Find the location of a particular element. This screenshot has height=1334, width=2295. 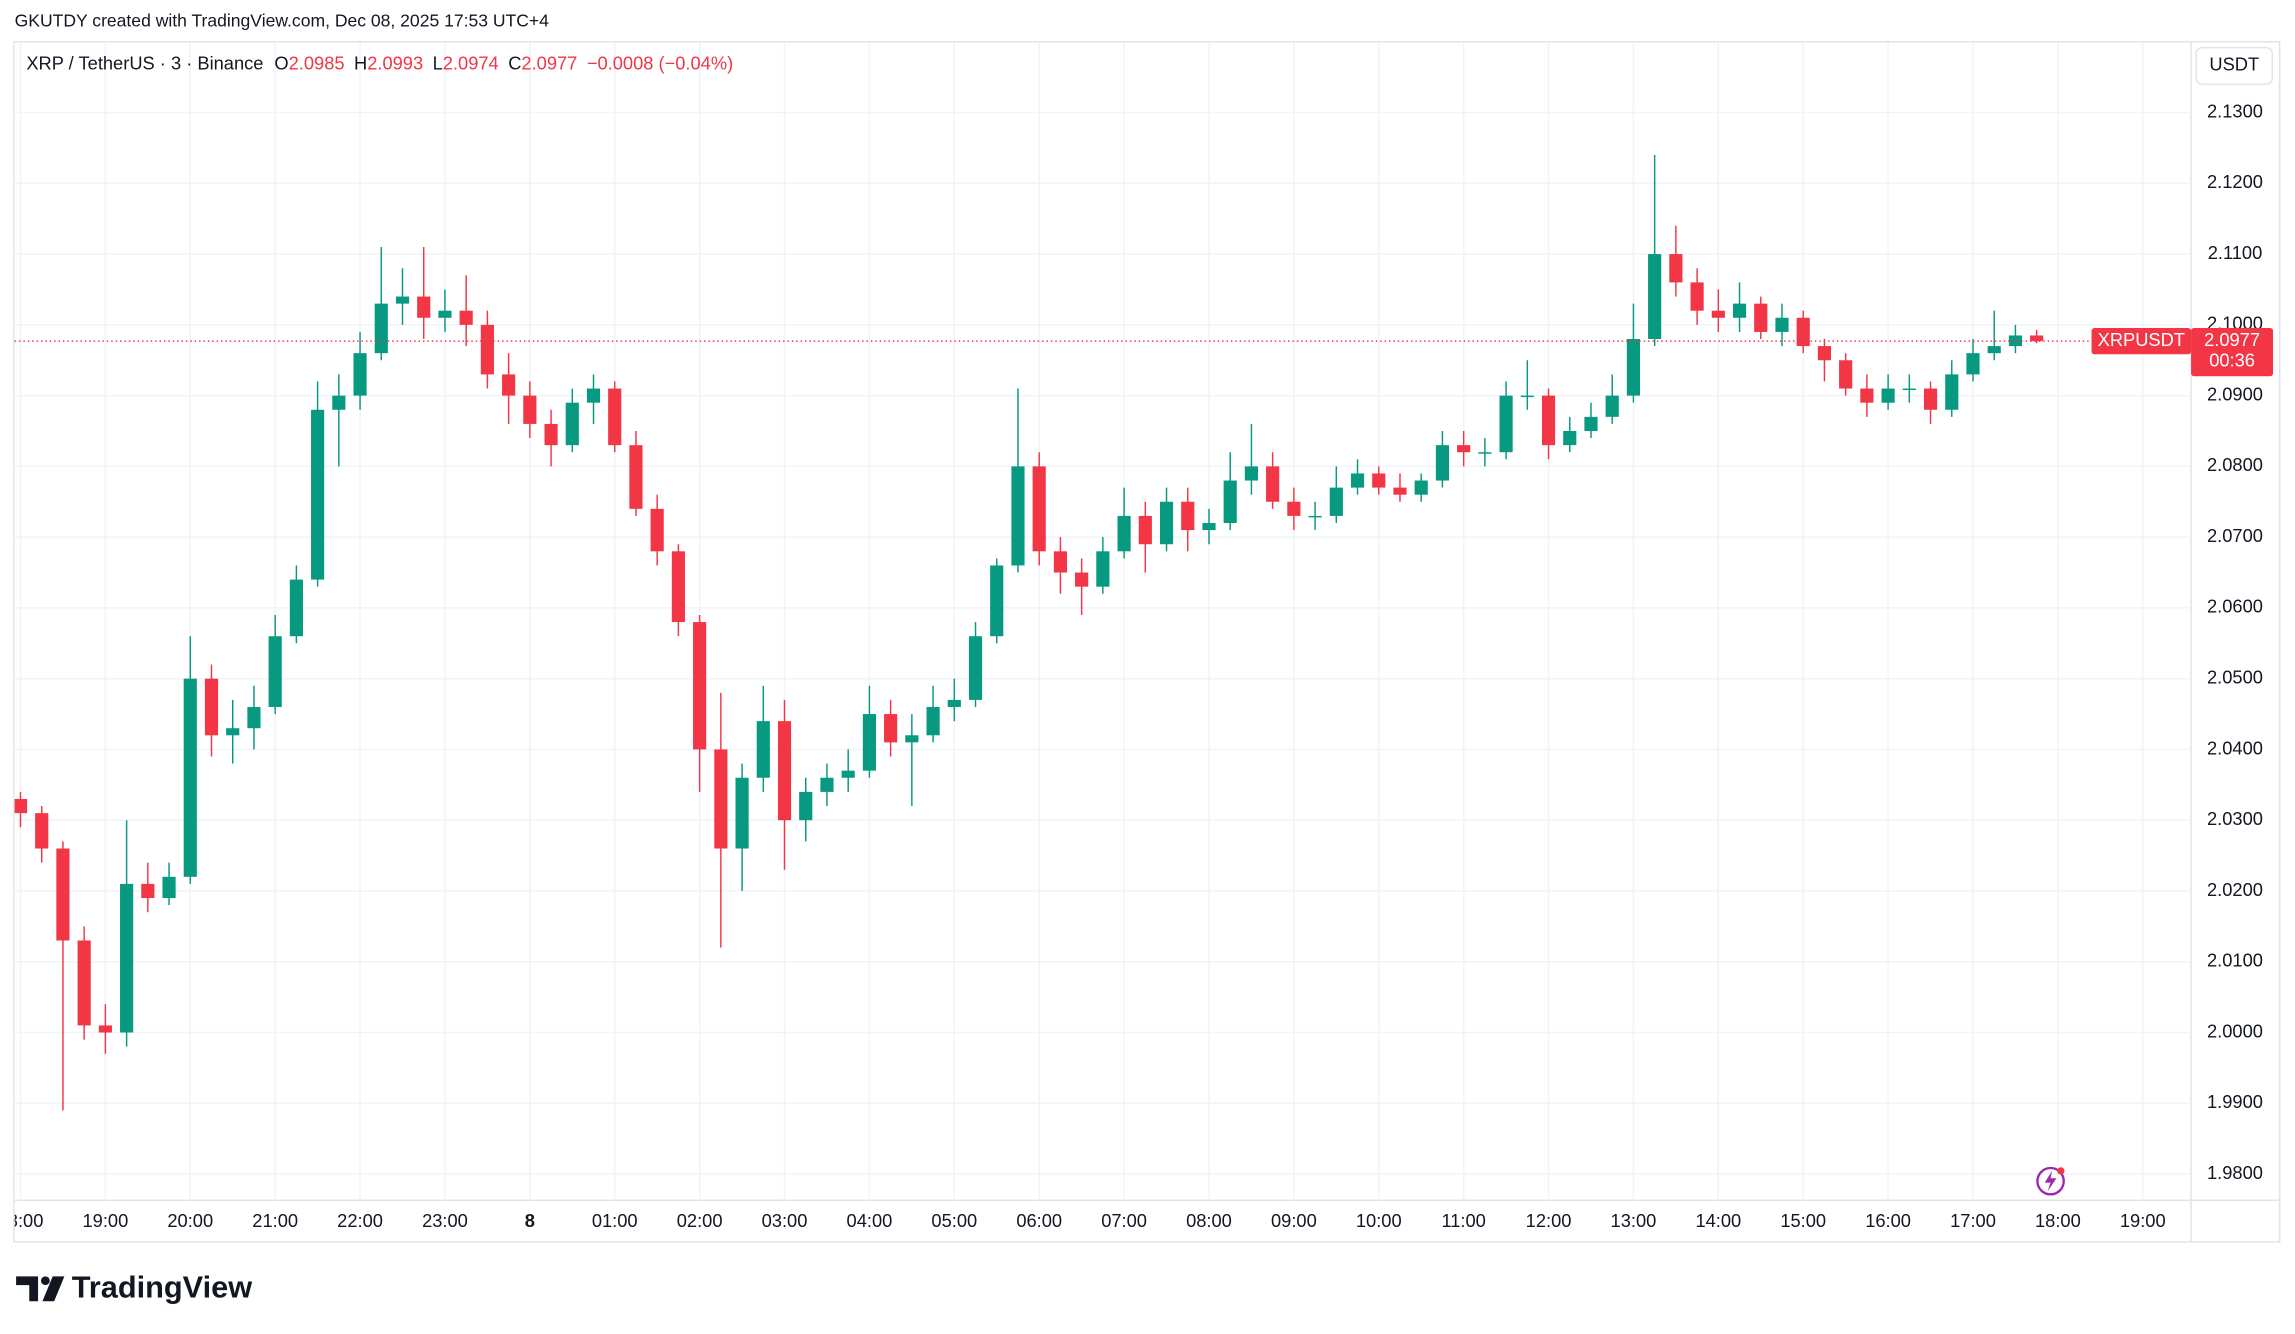

footer-logo: TradingView is located at coordinates (134, 1287).